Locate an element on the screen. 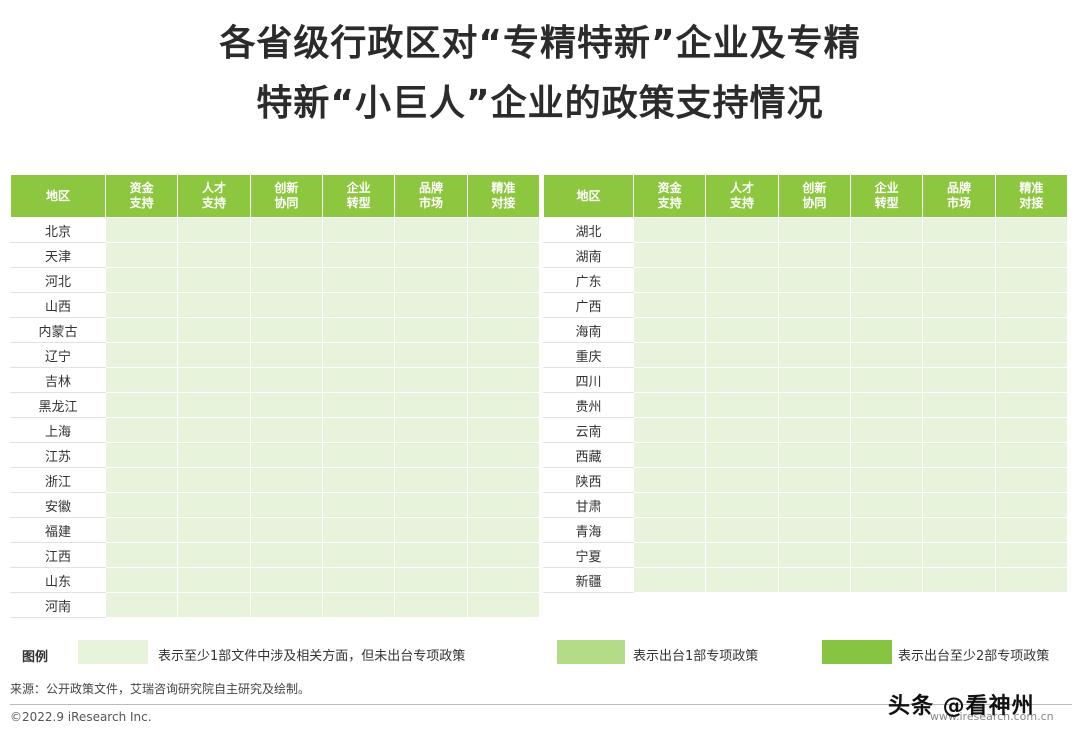  region-label: 海南 is located at coordinates (588, 330).